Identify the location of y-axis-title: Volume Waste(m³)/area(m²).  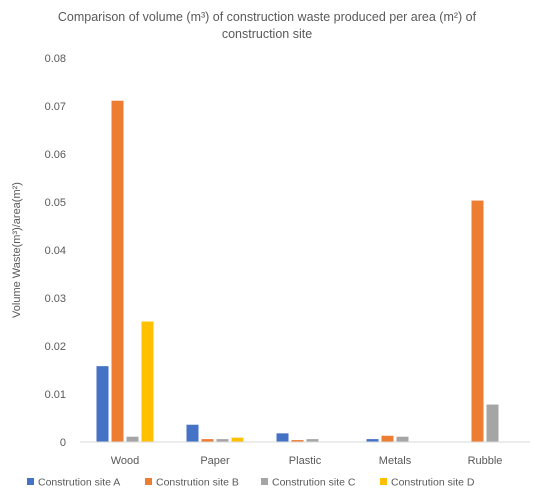
(17, 250).